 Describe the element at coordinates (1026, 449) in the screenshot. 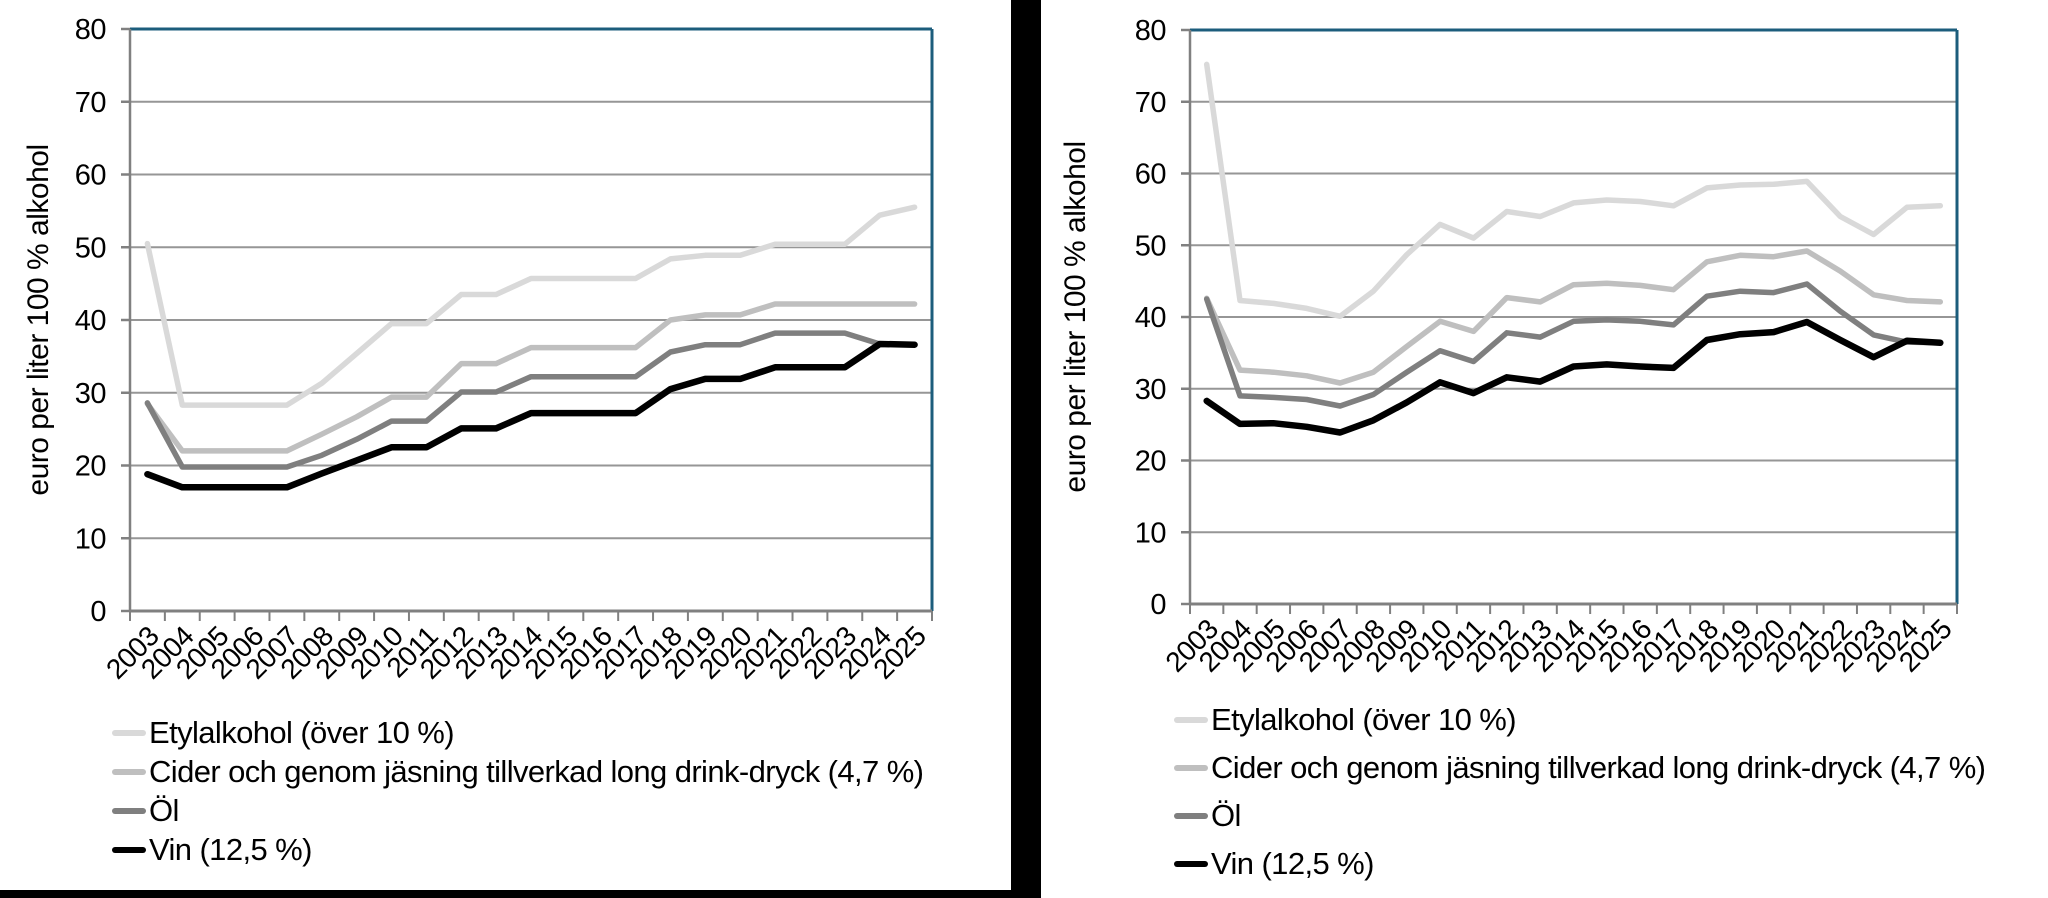

I see `vertical-separator-bar` at that location.